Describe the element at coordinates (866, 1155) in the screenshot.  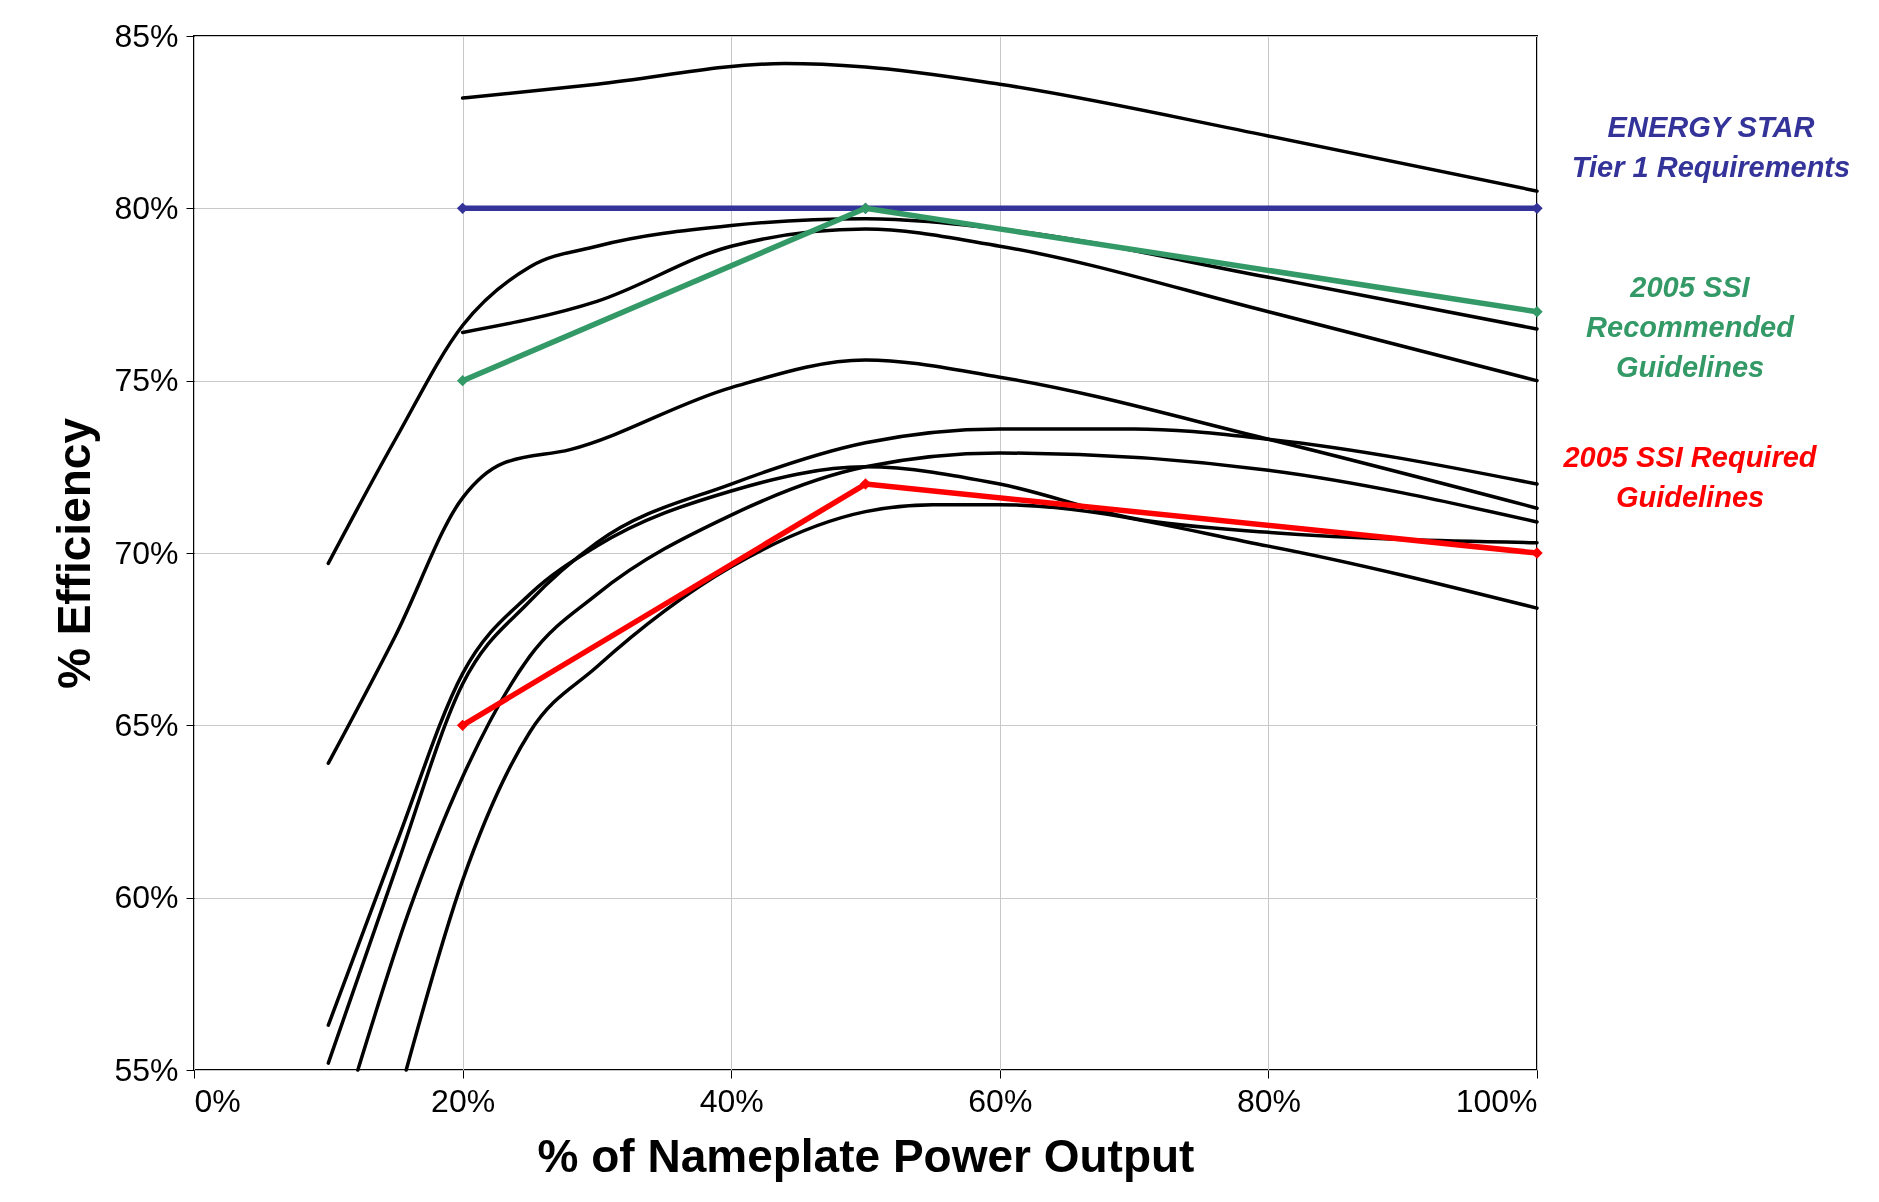
I see `x-axis-title: % of Nameplate Power Output` at that location.